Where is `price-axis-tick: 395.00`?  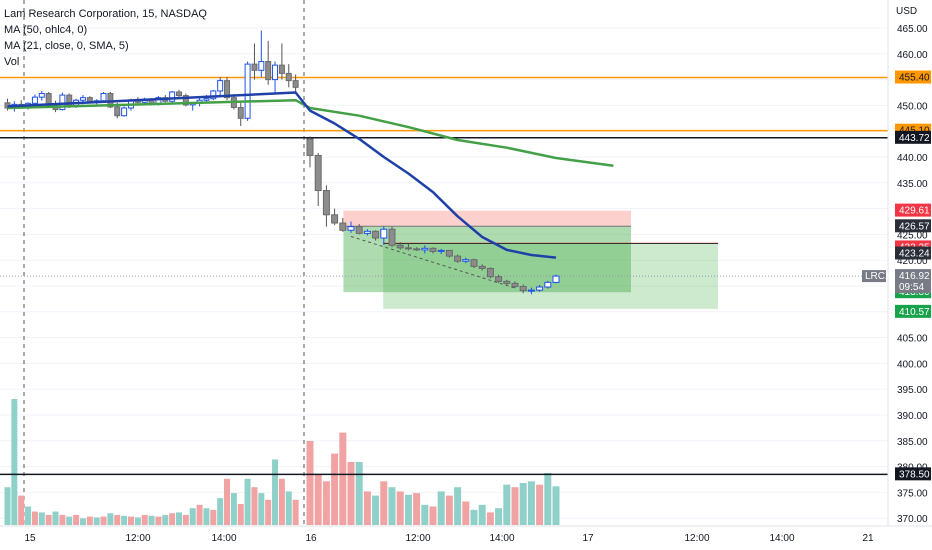 price-axis-tick: 395.00 is located at coordinates (912, 390).